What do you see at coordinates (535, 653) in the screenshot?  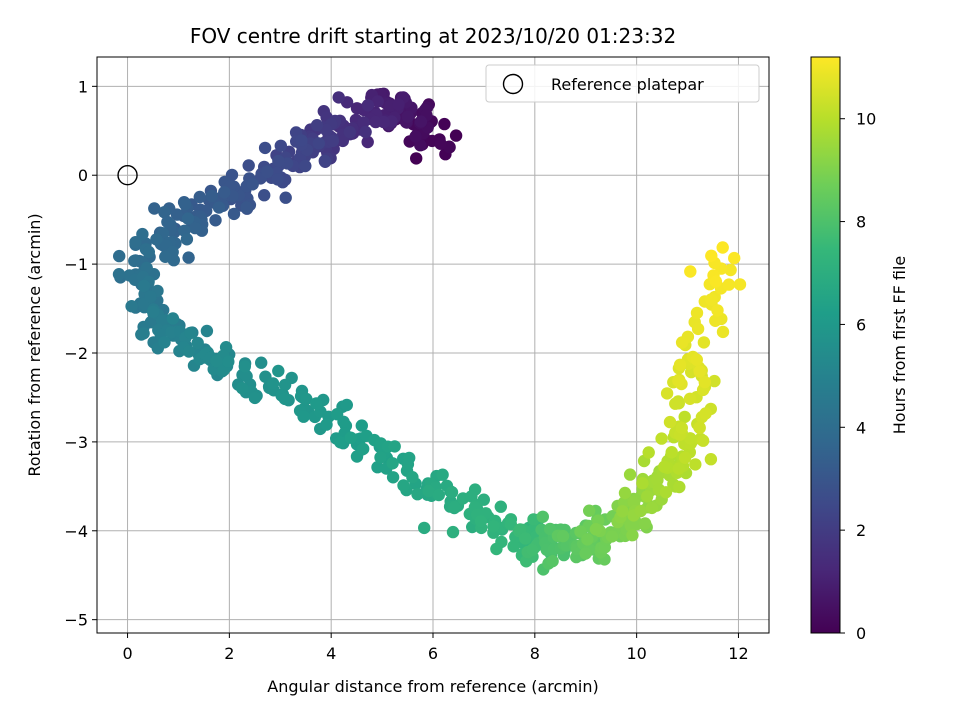 I see `x-tick-label: 8` at bounding box center [535, 653].